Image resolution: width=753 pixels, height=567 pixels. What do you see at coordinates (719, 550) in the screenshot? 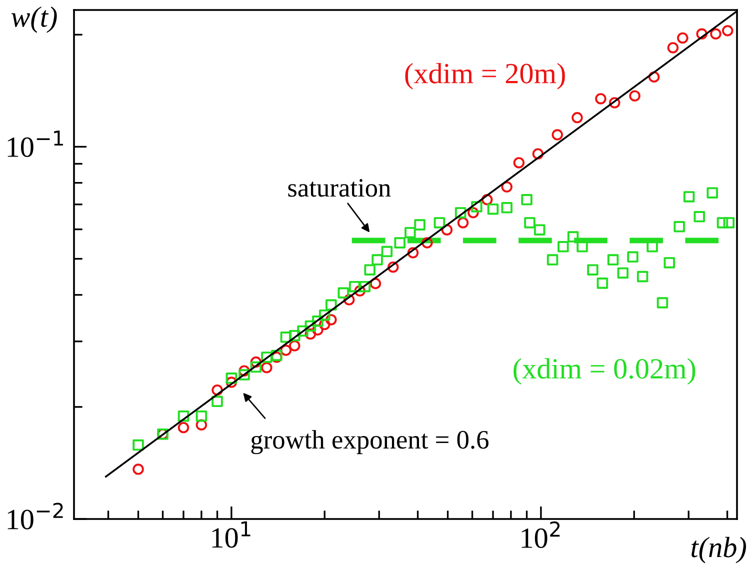
I see `x-axis-title: t(nb)` at bounding box center [719, 550].